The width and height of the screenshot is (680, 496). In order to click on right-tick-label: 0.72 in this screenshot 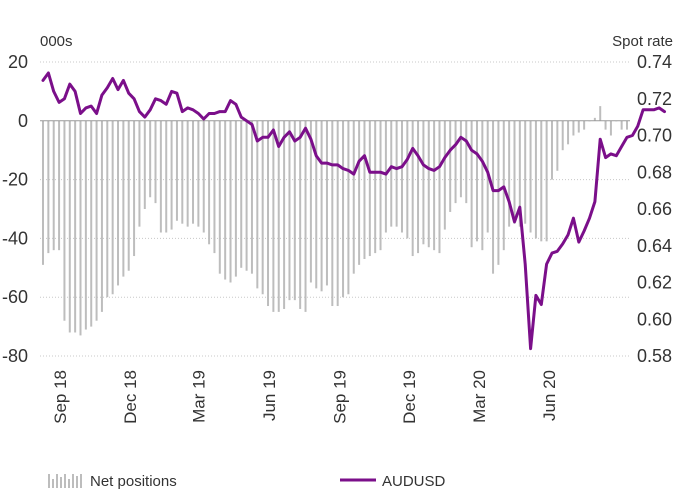, I will do `click(654, 99)`.